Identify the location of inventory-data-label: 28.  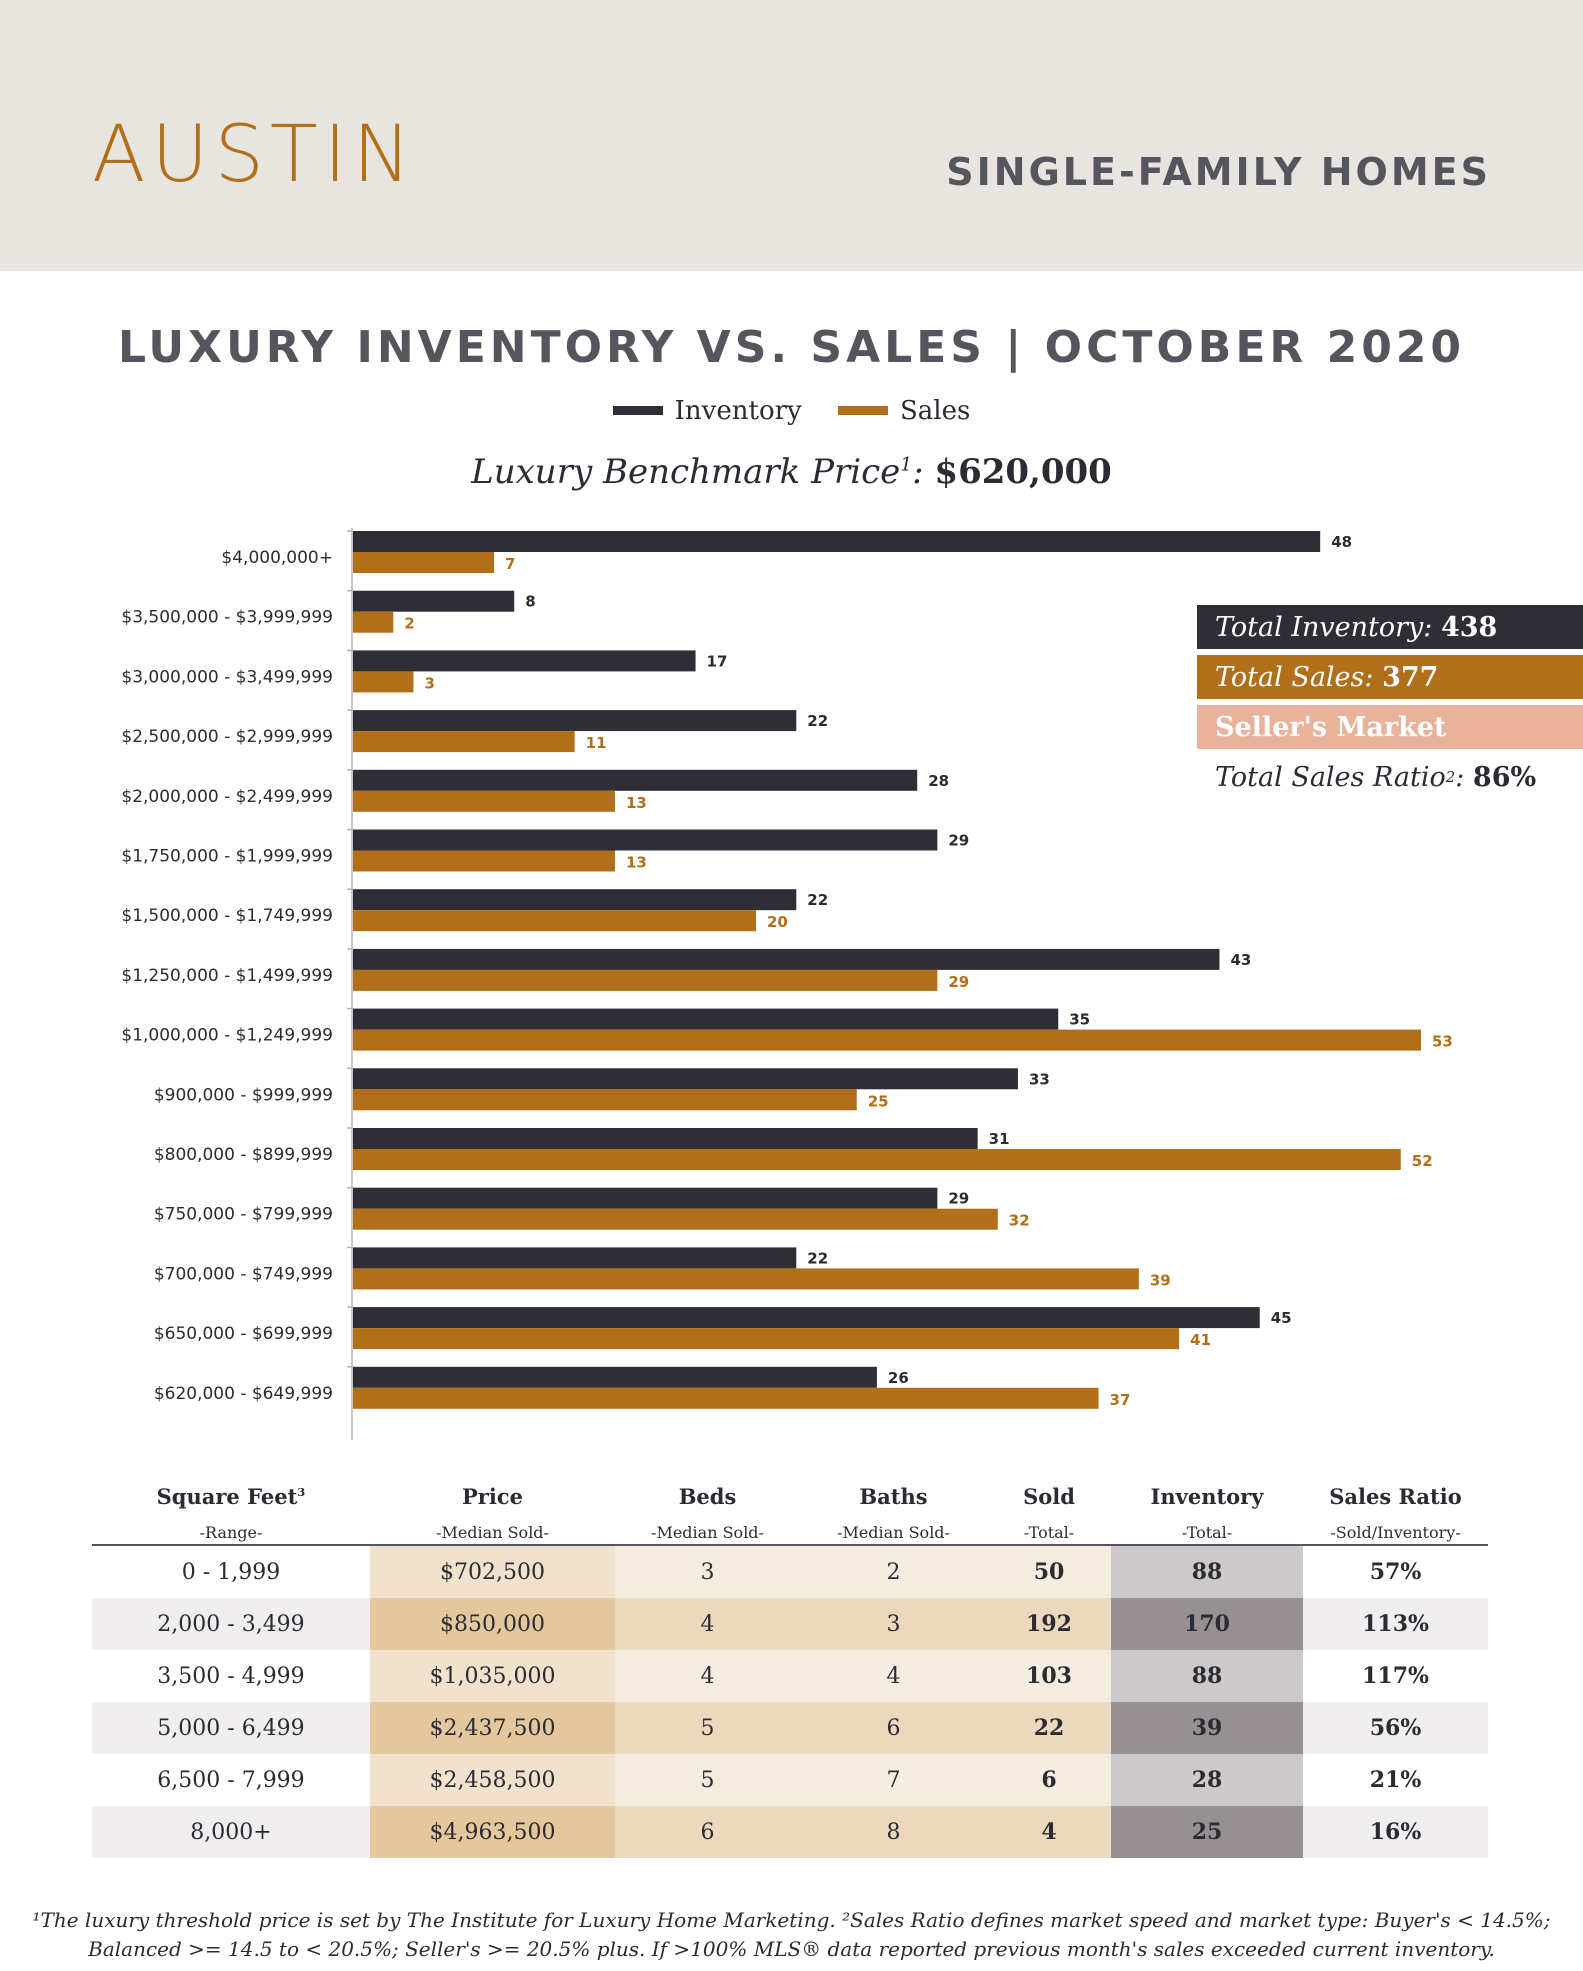
(938, 781).